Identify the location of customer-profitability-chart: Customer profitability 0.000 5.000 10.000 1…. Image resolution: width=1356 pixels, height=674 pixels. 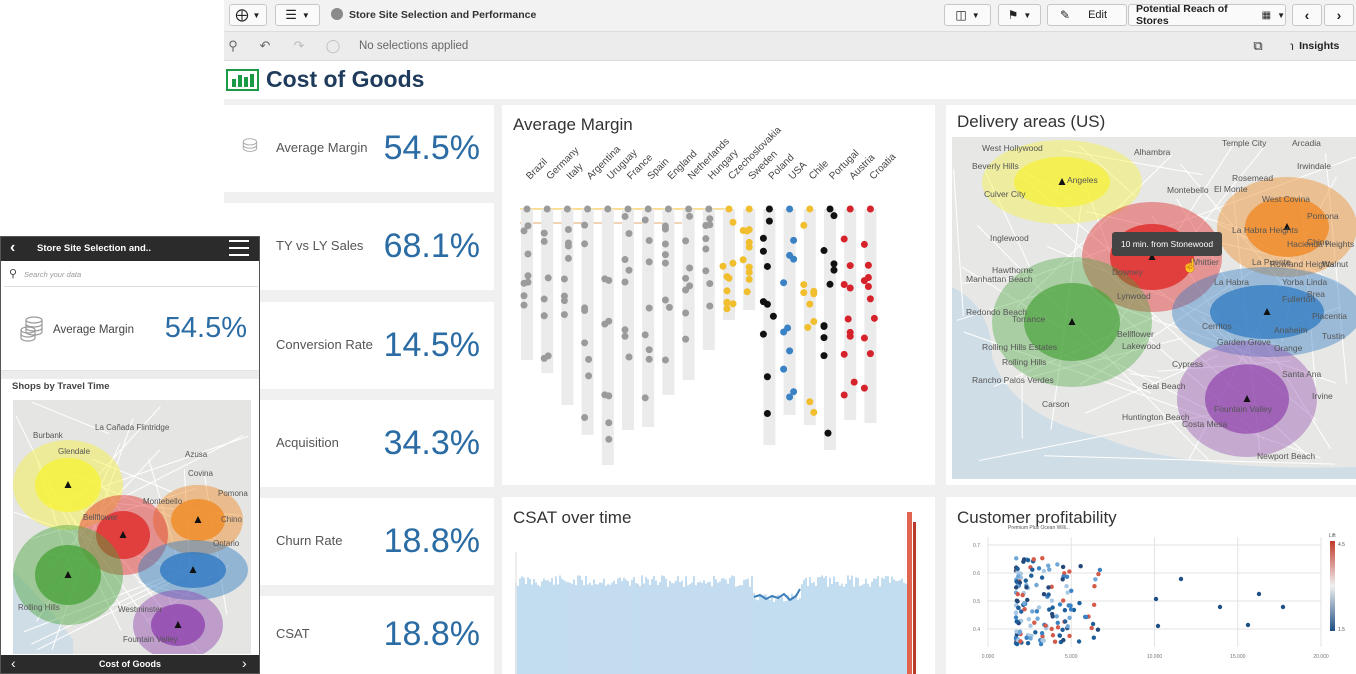
(1151, 585).